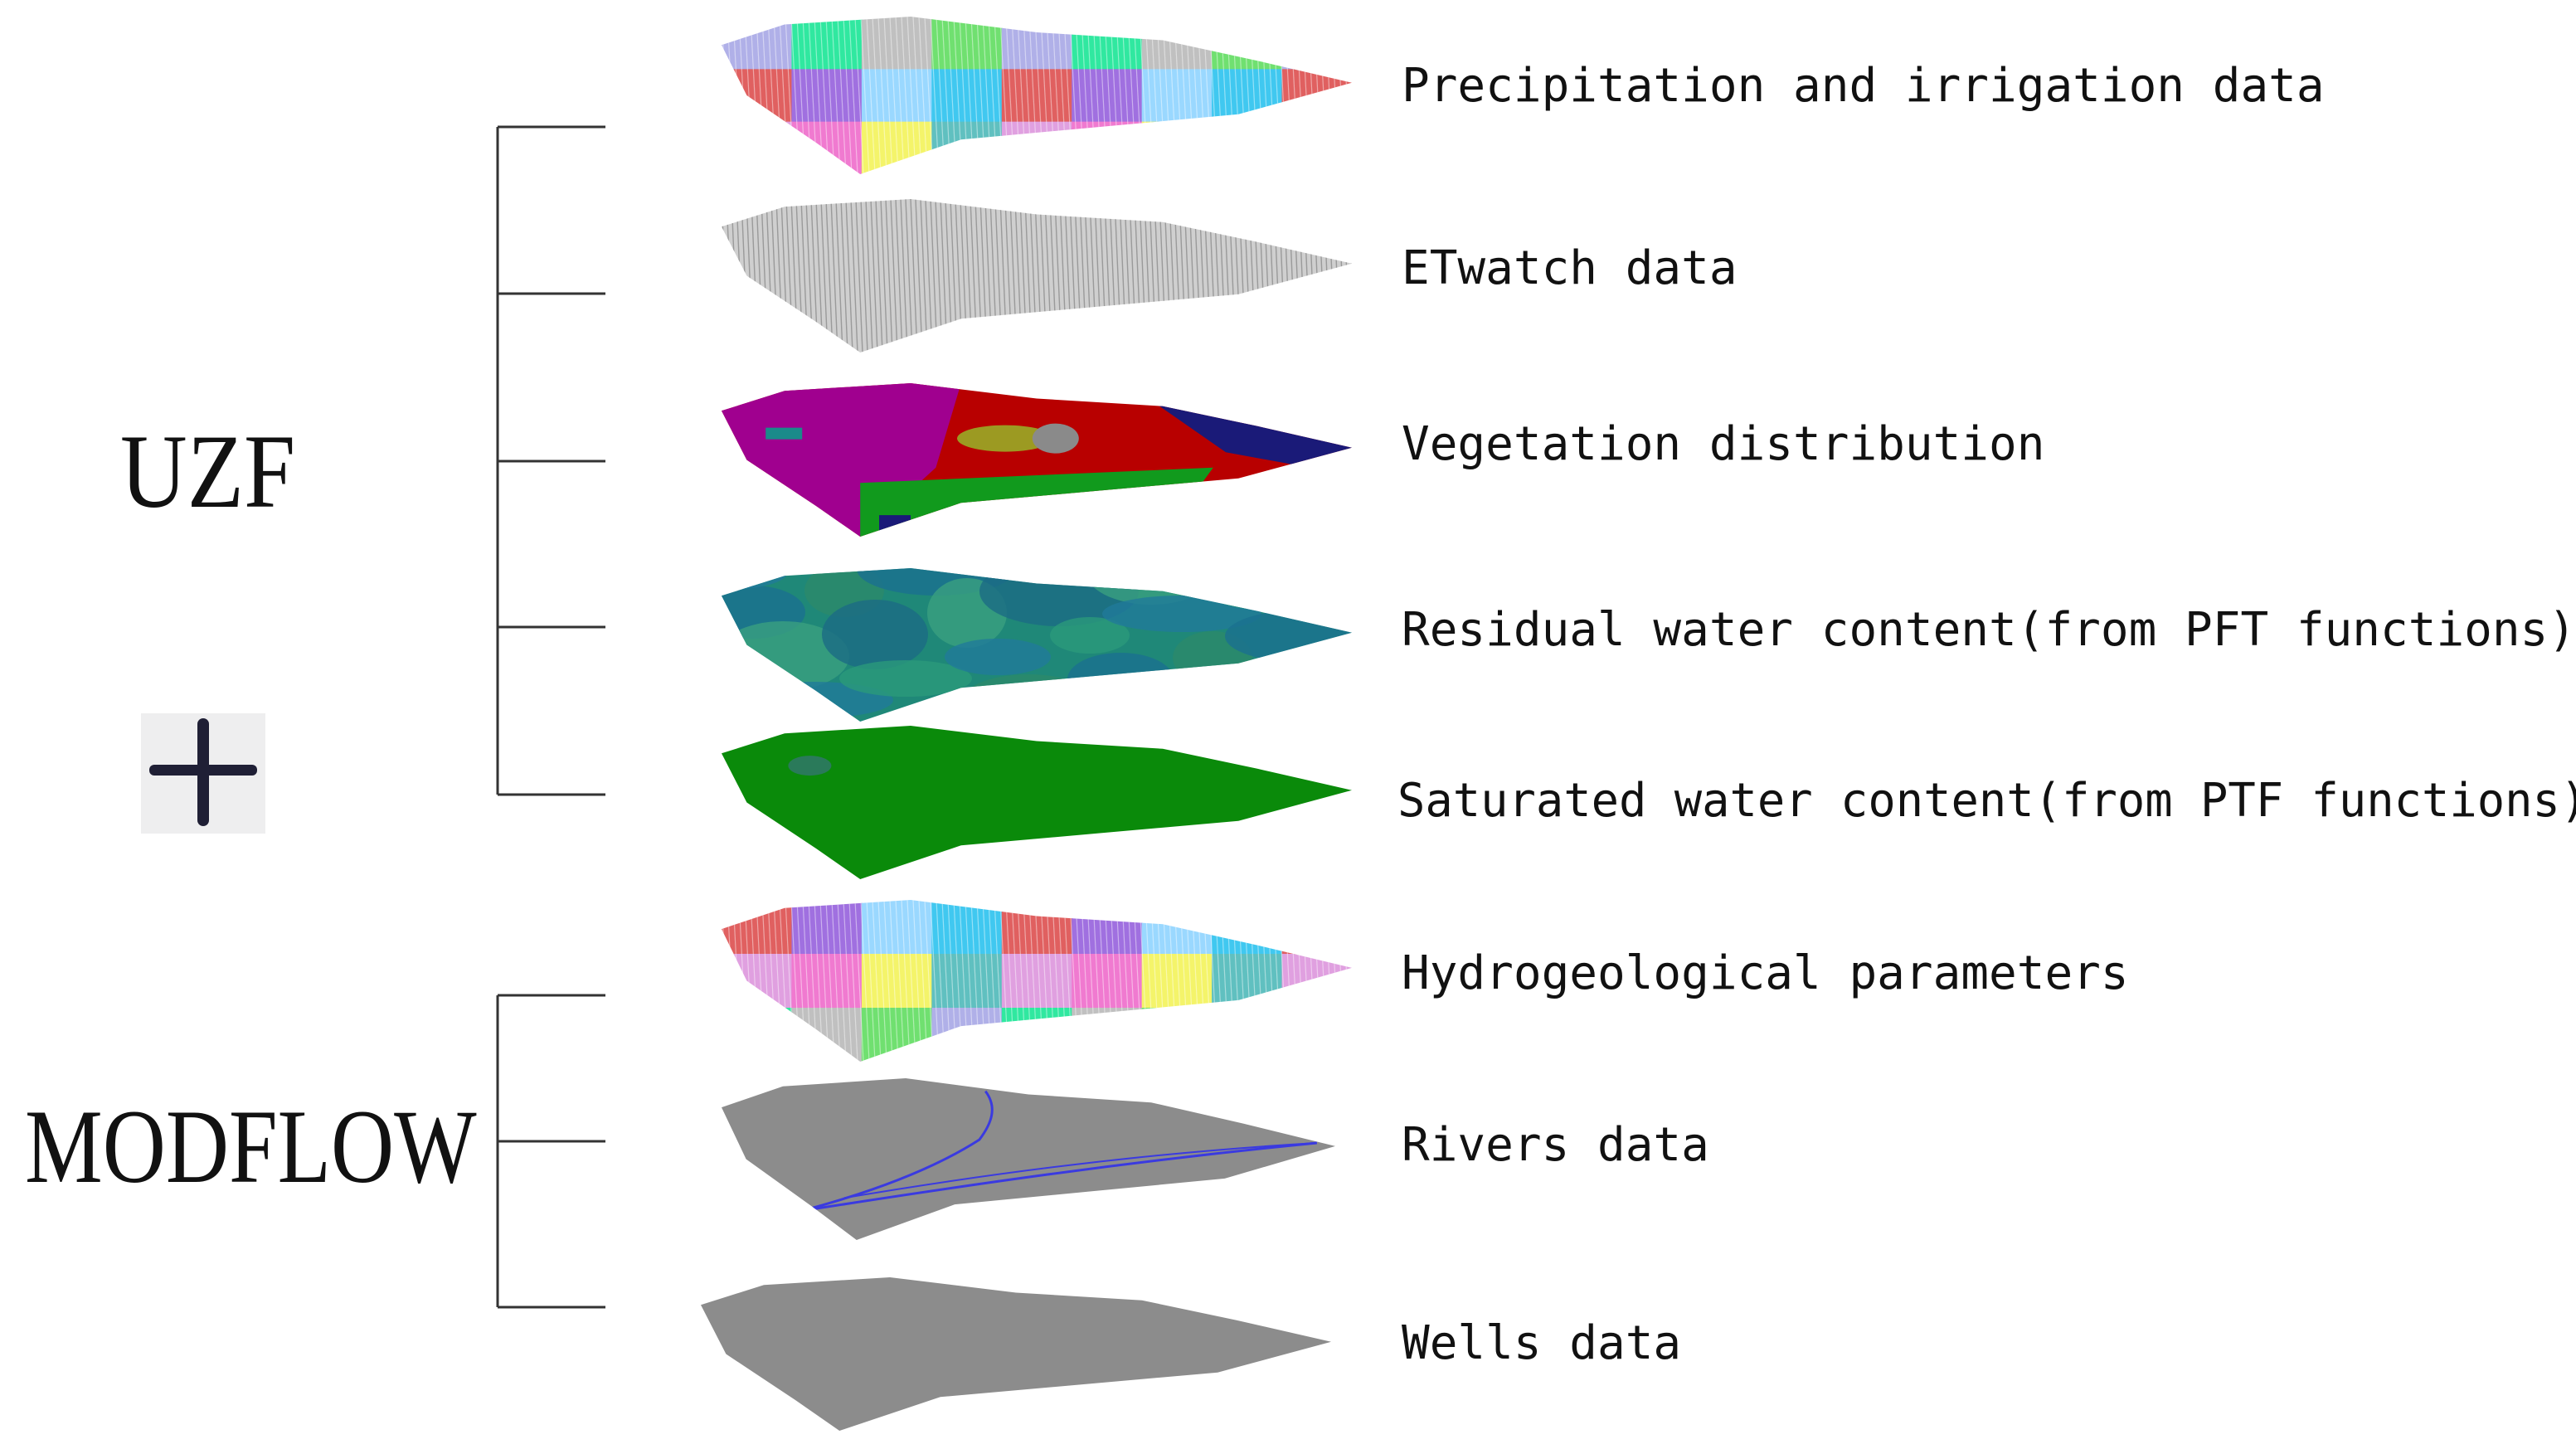  I want to click on plus-icon, so click(203, 772).